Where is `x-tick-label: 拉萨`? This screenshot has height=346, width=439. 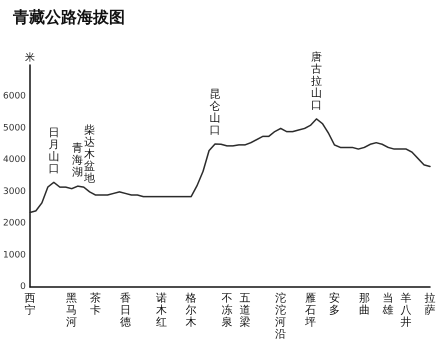 x-tick-label: 拉萨 is located at coordinates (430, 304).